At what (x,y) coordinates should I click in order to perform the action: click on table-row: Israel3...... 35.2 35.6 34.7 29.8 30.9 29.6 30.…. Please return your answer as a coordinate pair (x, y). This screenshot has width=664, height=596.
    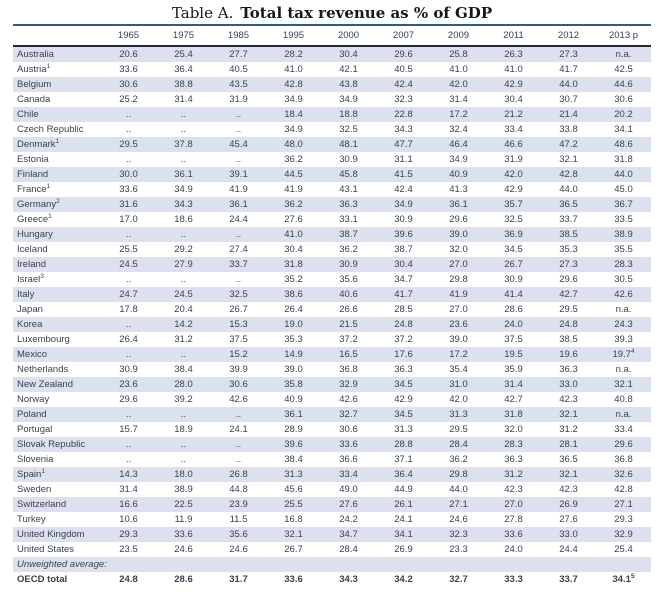
    Looking at the image, I should click on (332, 279).